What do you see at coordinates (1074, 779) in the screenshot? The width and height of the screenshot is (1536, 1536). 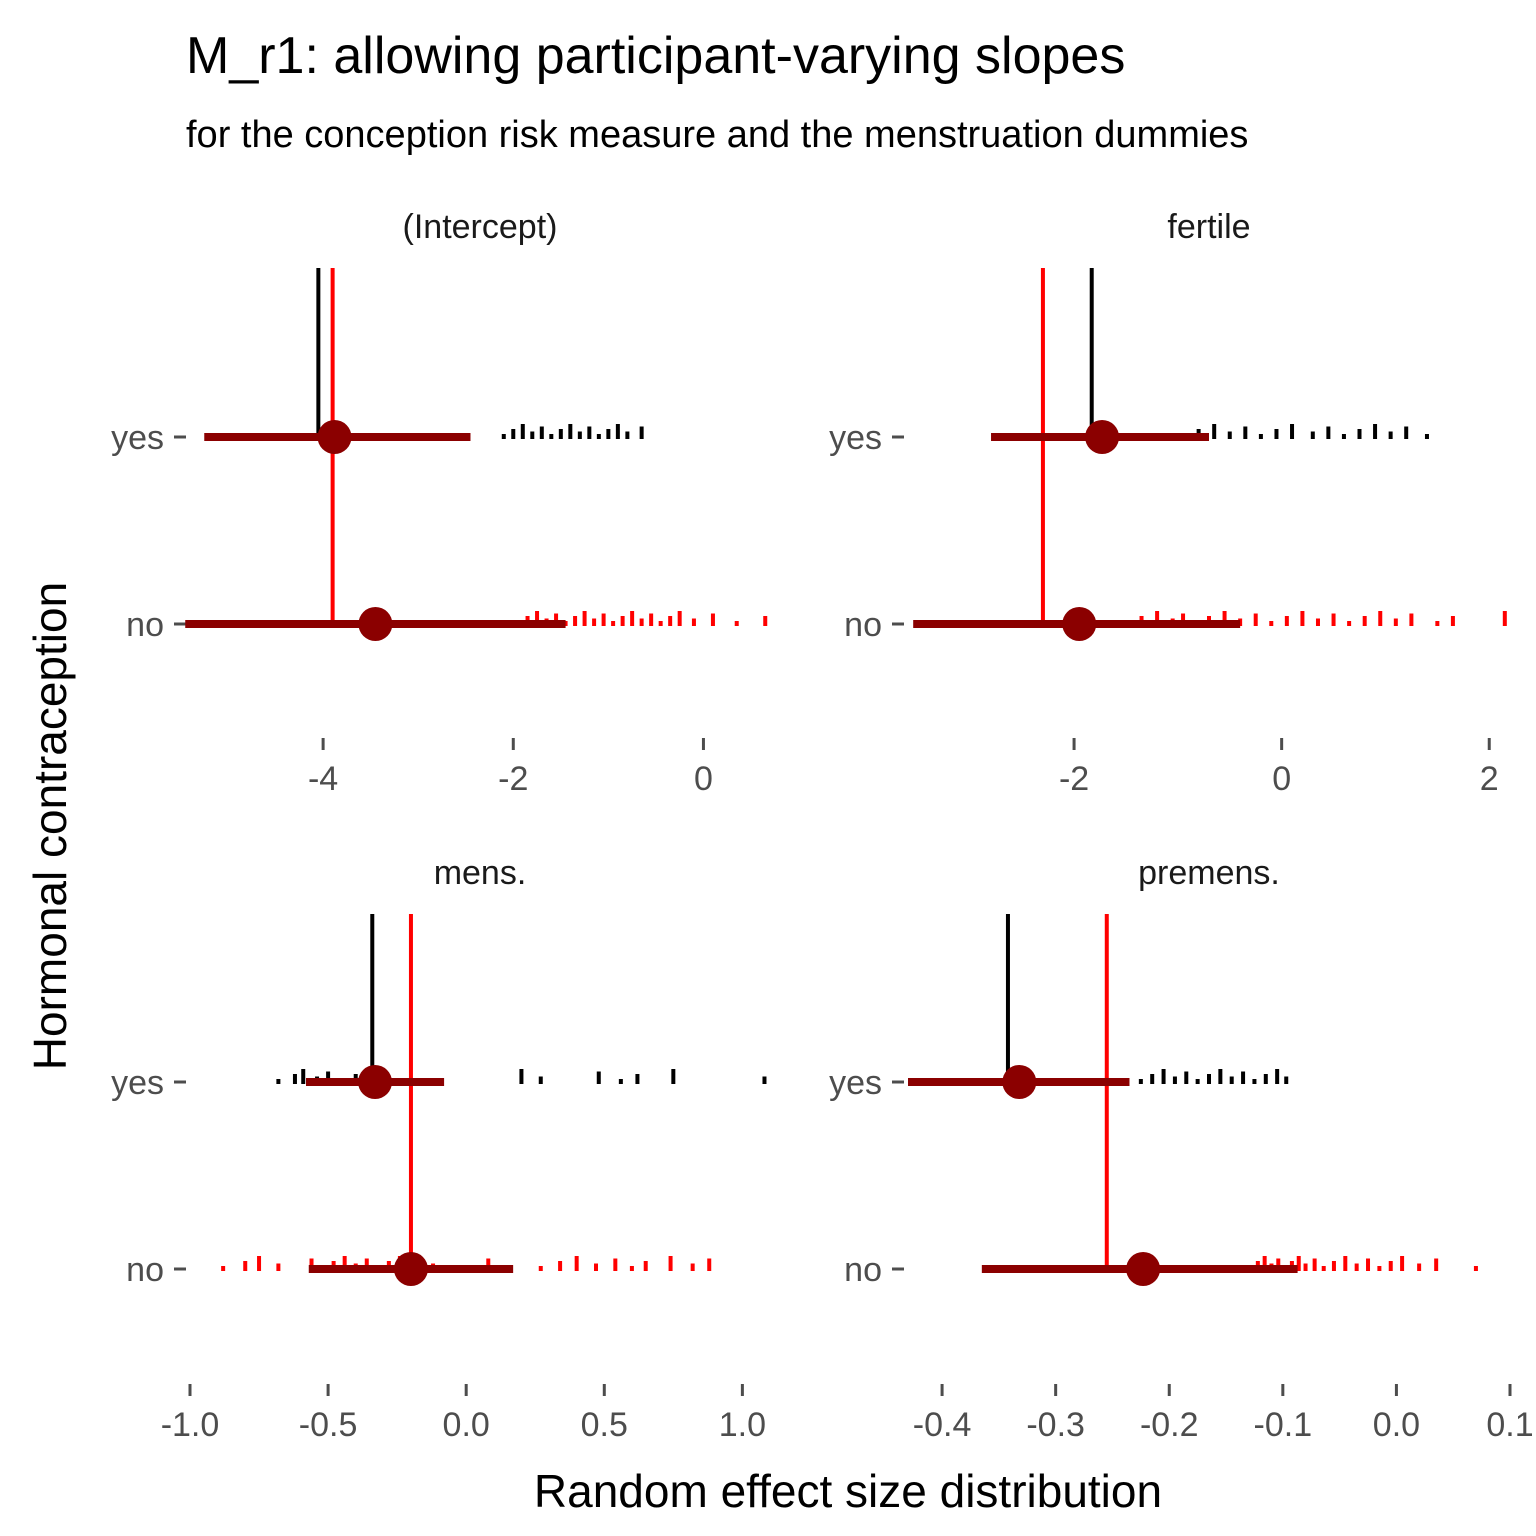 I see `x-tick-label: -2` at bounding box center [1074, 779].